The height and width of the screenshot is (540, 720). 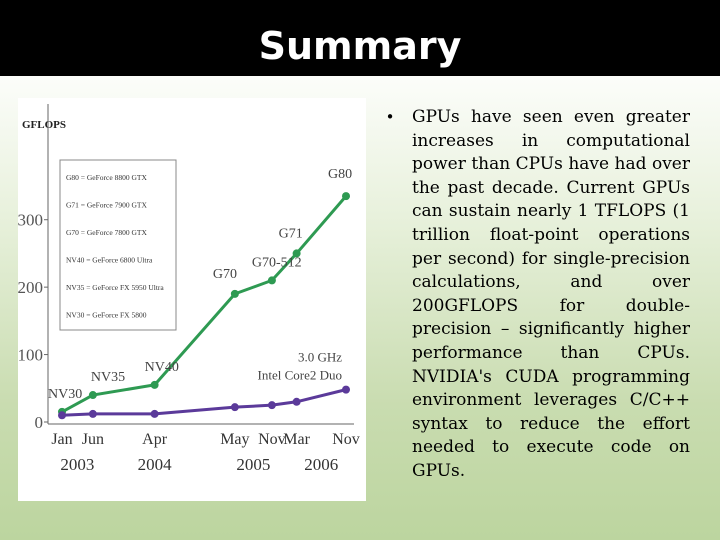 What do you see at coordinates (155, 464) in the screenshot?
I see `x-year-label: 2004` at bounding box center [155, 464].